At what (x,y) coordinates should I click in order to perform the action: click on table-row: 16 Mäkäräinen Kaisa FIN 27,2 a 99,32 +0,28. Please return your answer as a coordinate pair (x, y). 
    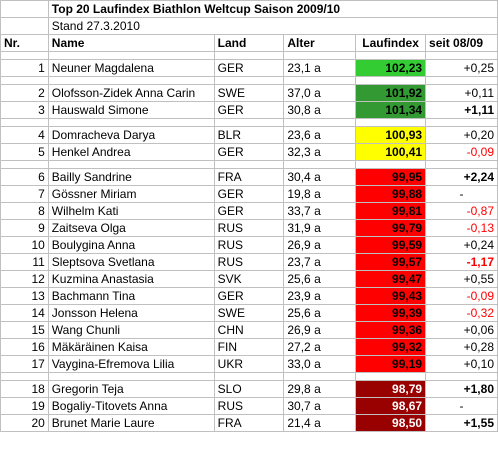
    Looking at the image, I should click on (249, 347).